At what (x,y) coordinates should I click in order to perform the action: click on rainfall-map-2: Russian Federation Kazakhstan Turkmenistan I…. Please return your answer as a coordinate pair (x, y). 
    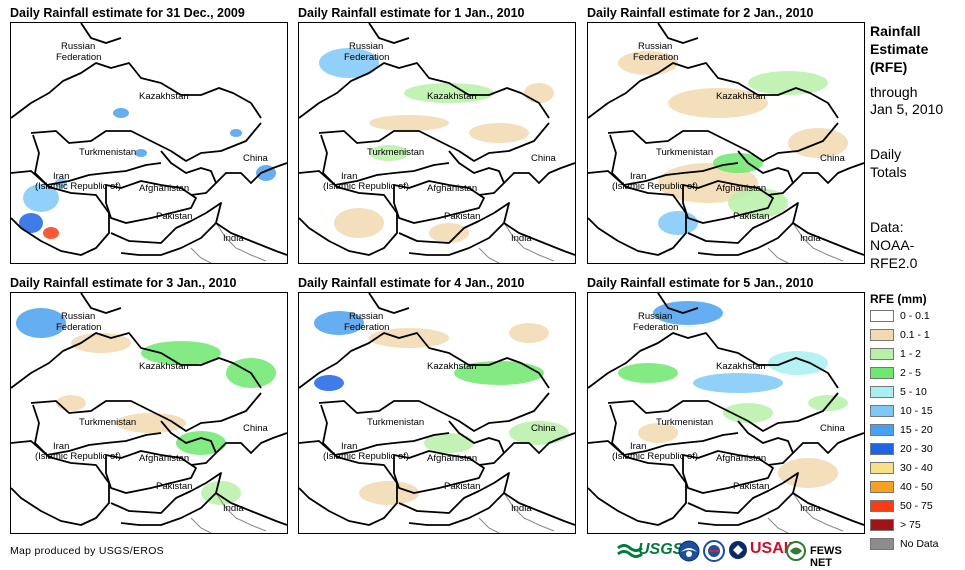
    Looking at the image, I should click on (437, 143).